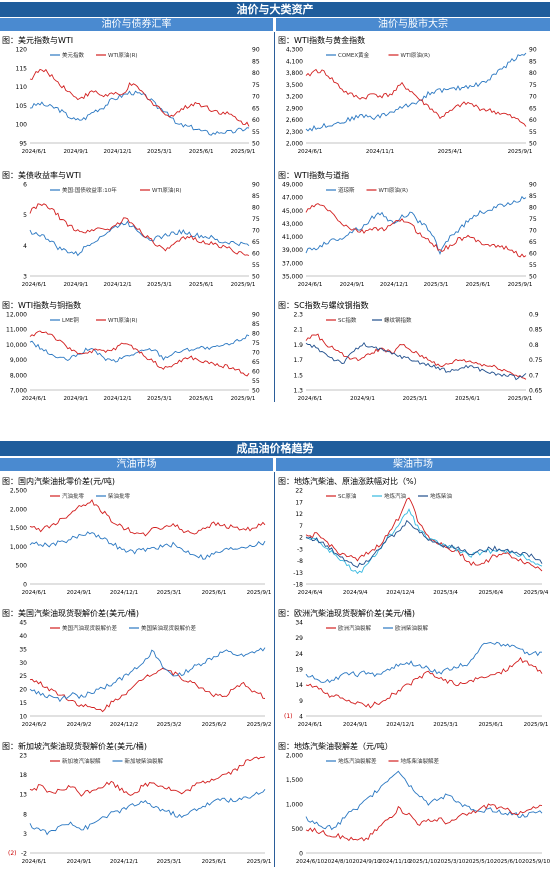 This screenshot has width=550, height=871. What do you see at coordinates (73, 496) in the screenshot?
I see `svg-text: 汽油批零` at bounding box center [73, 496].